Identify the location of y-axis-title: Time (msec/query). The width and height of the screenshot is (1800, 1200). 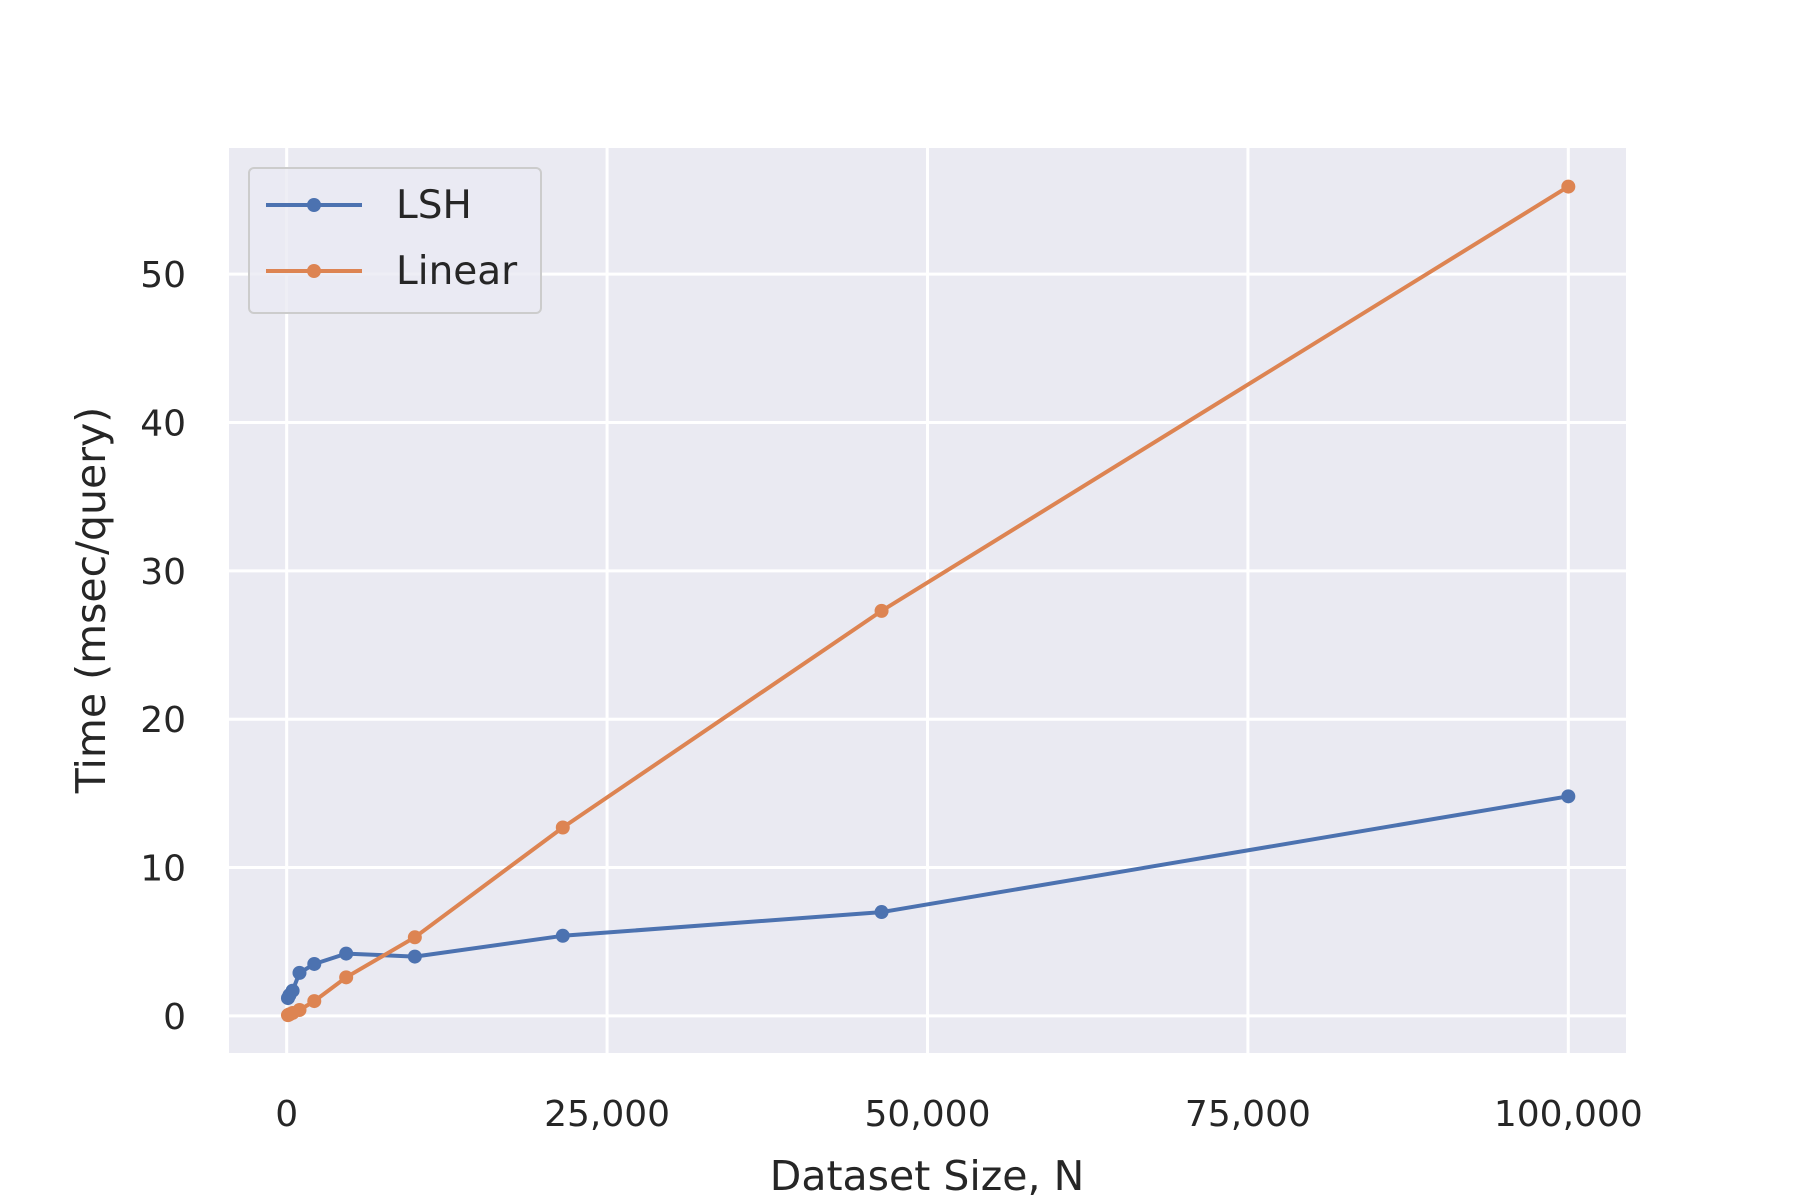
(91, 601).